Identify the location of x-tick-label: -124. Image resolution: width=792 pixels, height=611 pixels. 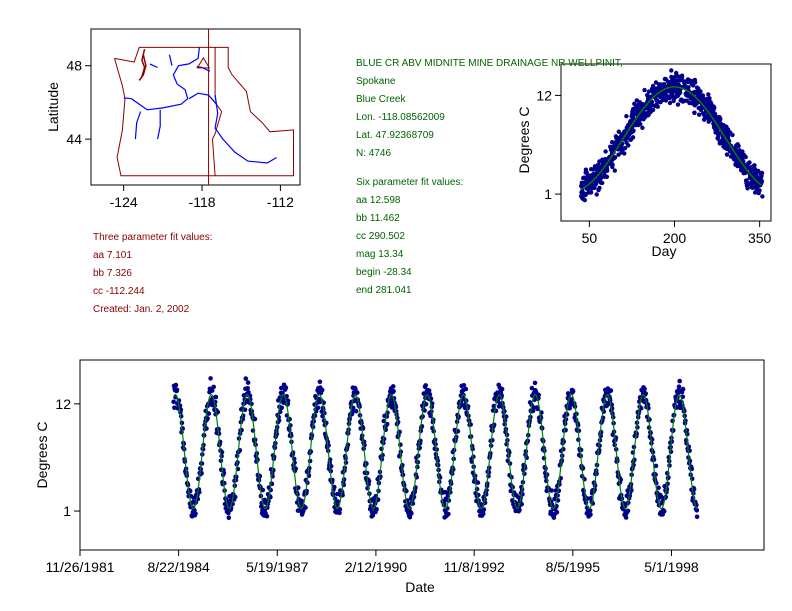
(124, 202).